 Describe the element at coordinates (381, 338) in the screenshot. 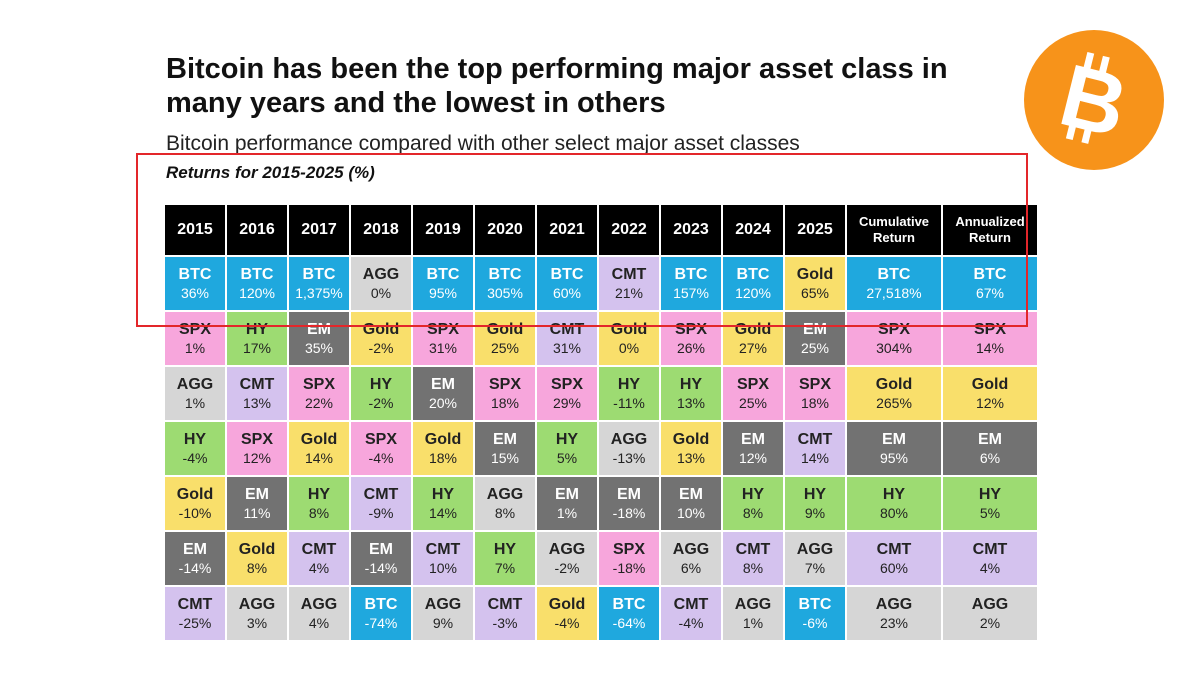

I see `return-cell: Gold -2%` at that location.